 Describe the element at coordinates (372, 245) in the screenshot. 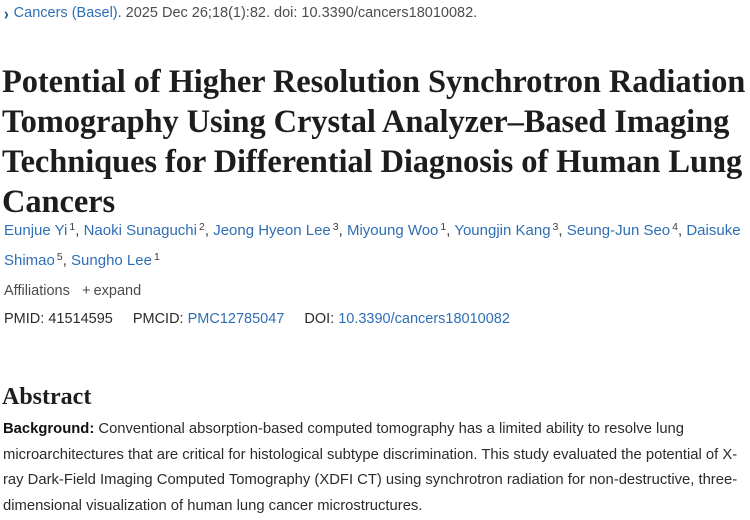

I see `author-link: Daisuke Shimao` at that location.